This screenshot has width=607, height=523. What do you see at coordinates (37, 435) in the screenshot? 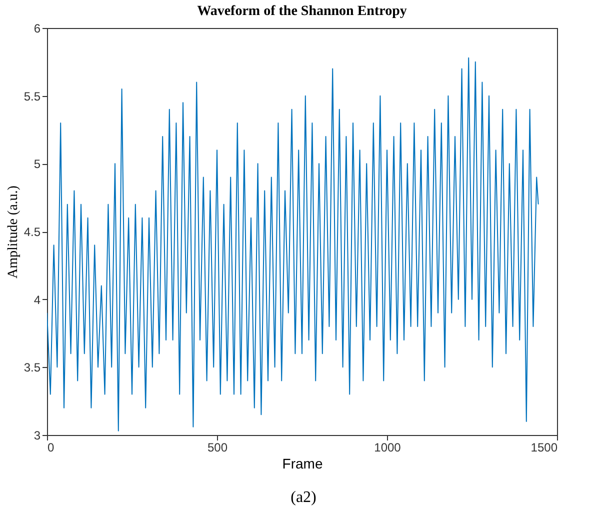
I see `y-tick-label: 3` at bounding box center [37, 435].